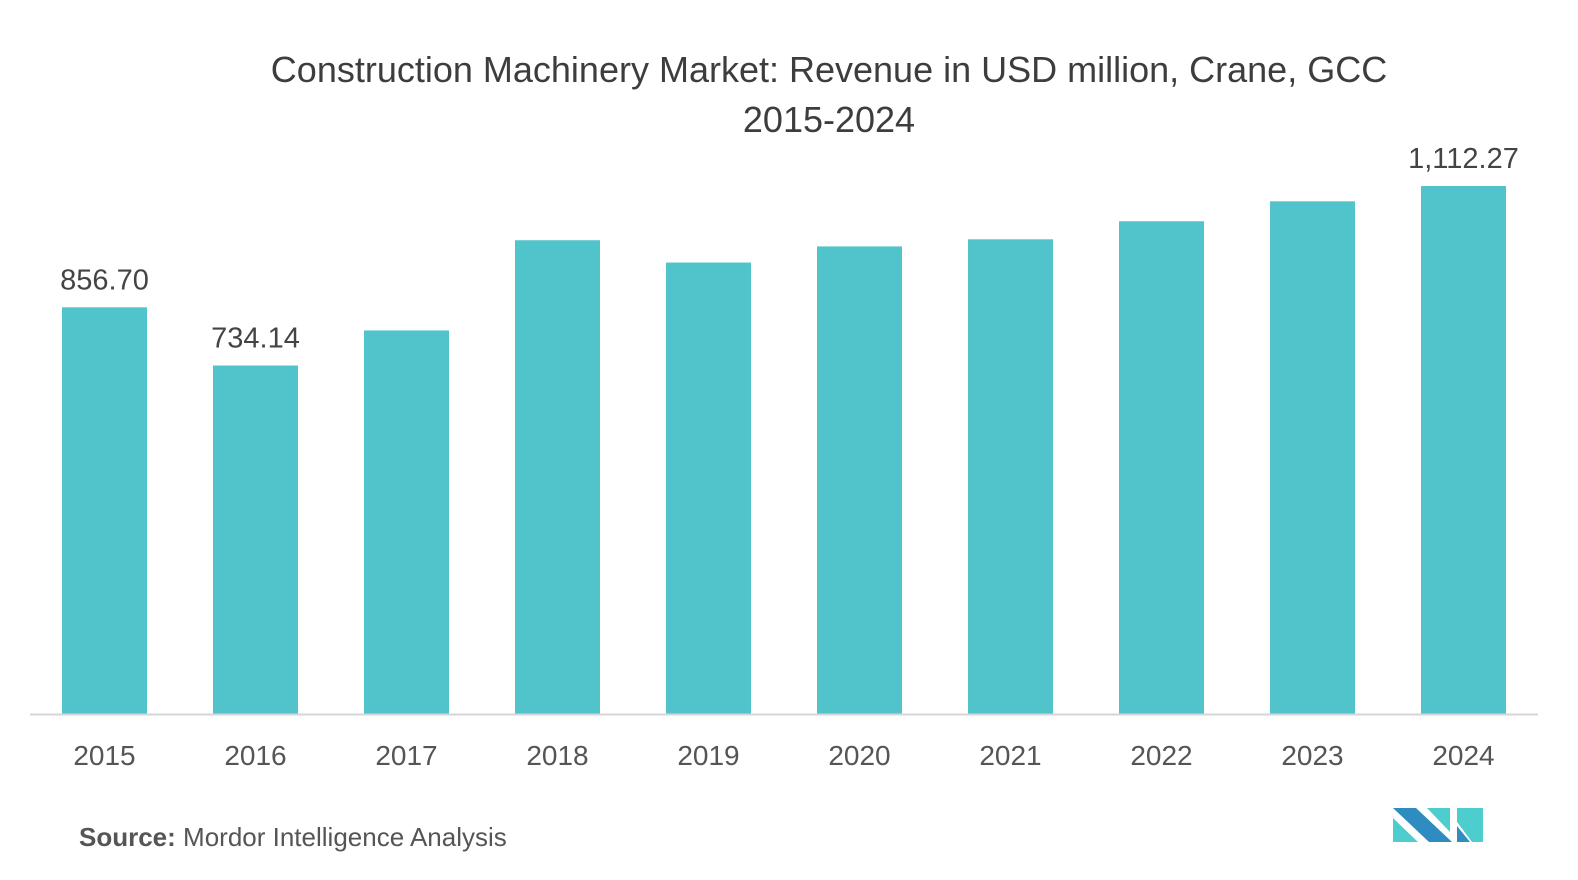 The height and width of the screenshot is (880, 1578). I want to click on x-tick-label: 2021, so click(1010, 755).